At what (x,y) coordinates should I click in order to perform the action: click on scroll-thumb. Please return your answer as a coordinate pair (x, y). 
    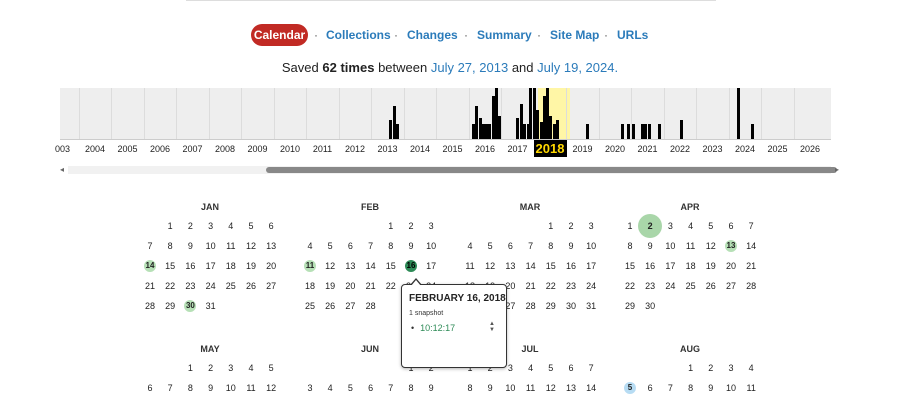
    Looking at the image, I should click on (551, 170).